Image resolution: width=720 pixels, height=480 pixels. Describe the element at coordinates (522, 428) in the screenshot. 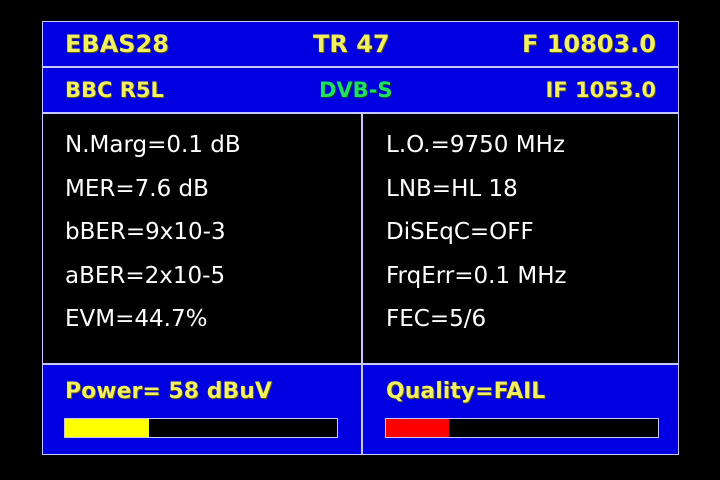

I see `quality-bar` at that location.